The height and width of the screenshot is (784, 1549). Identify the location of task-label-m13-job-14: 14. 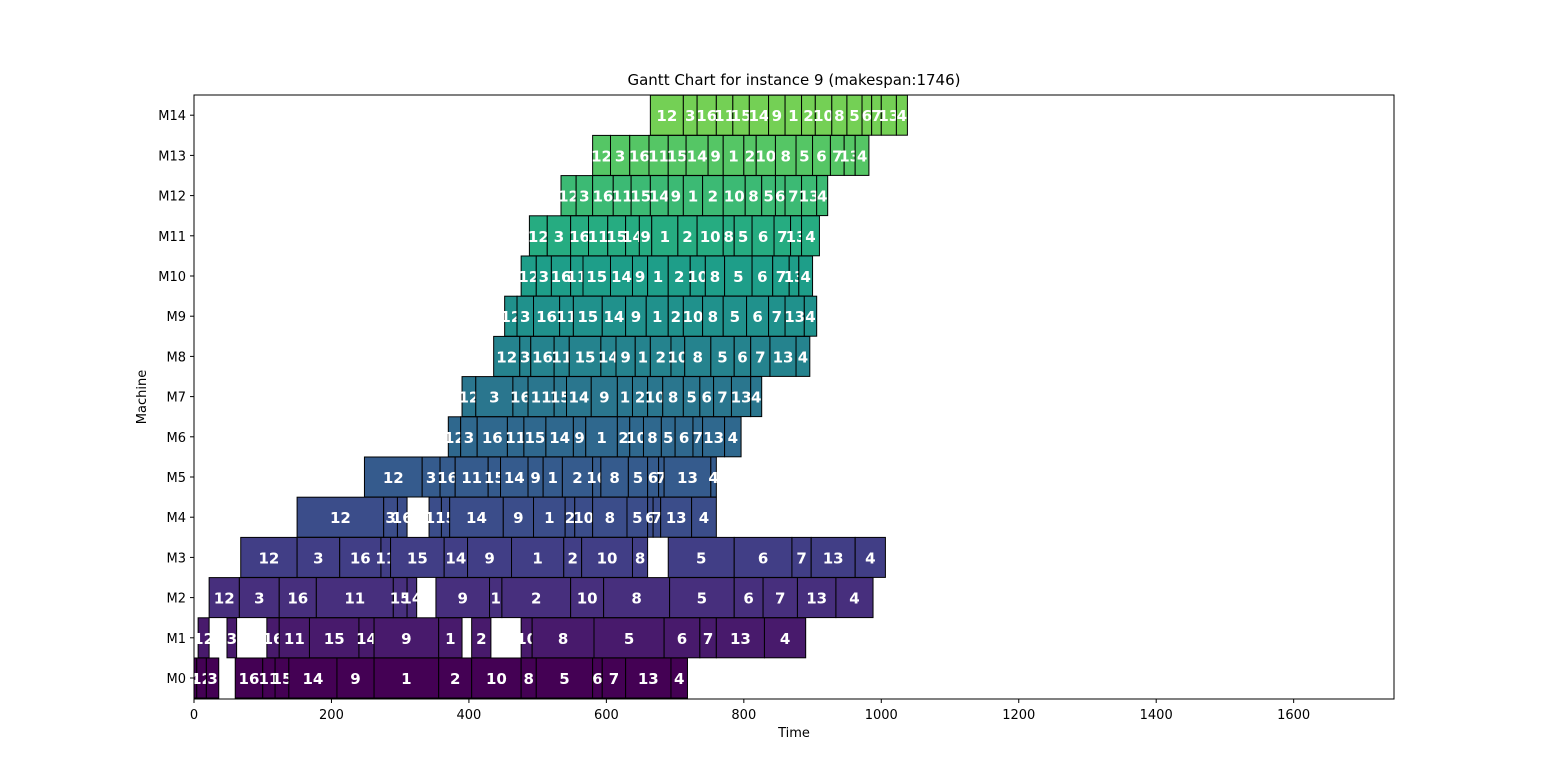
(697, 156).